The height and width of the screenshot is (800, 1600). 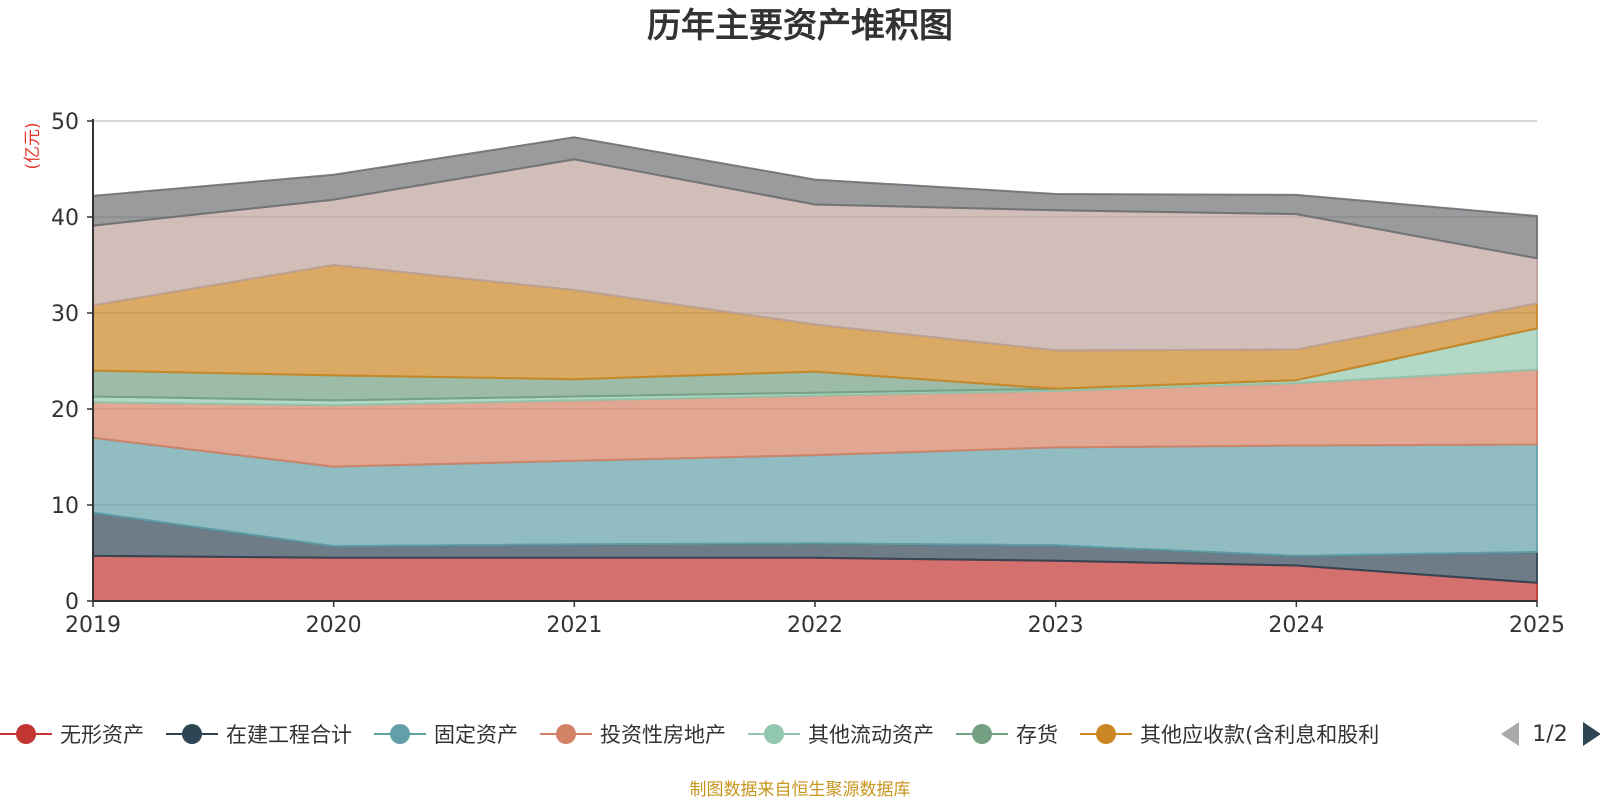 What do you see at coordinates (663, 735) in the screenshot?
I see `legend-label-4: 投资性房地产` at bounding box center [663, 735].